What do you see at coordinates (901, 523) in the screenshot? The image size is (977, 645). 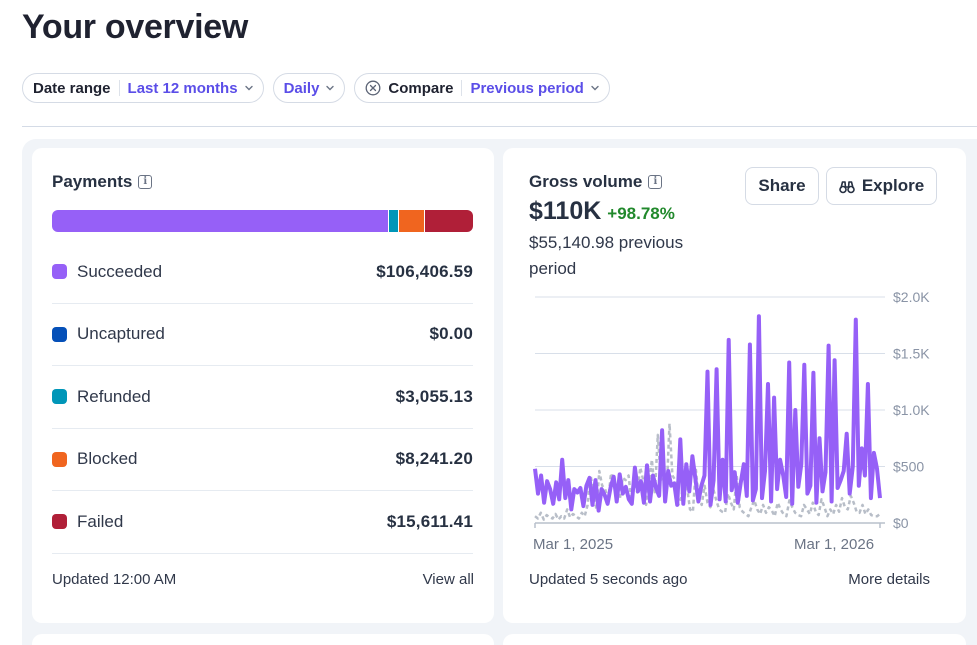 I see `y-tick-label: $0` at bounding box center [901, 523].